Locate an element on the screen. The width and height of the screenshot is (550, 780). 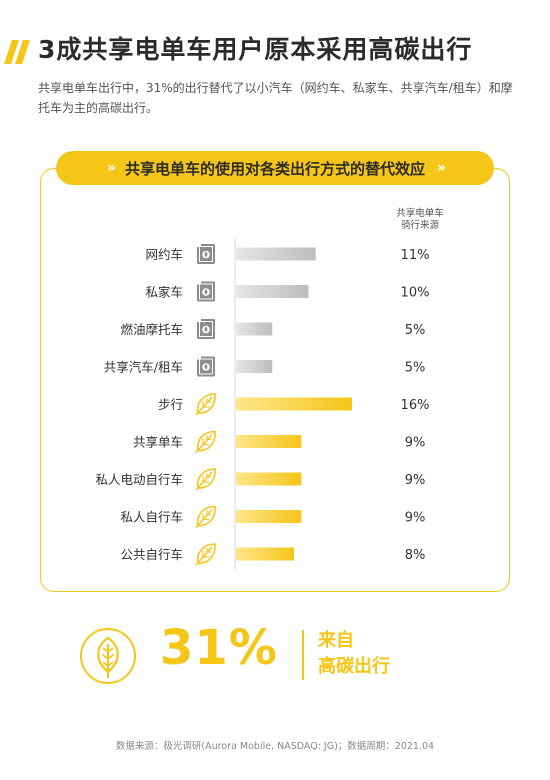
banner-chevrons-right: » is located at coordinates (441, 168).